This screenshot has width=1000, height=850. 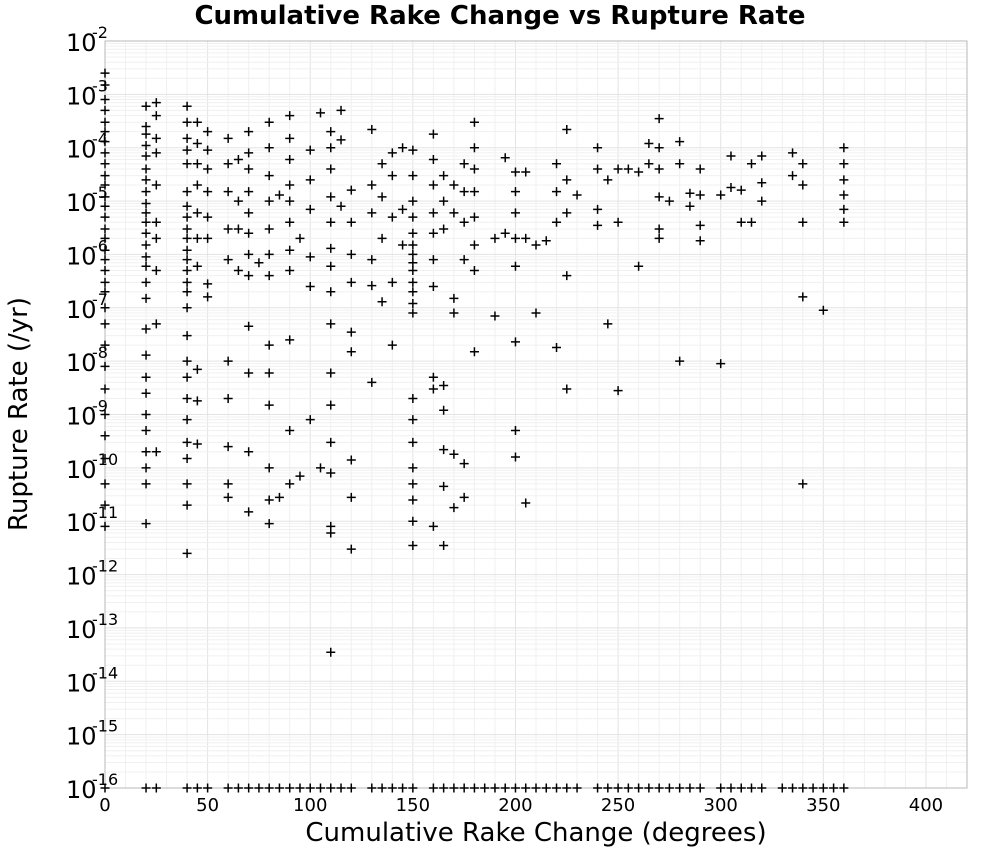 What do you see at coordinates (92, 787) in the screenshot?
I see `y-tick-label: 10⁻¹⁶` at bounding box center [92, 787].